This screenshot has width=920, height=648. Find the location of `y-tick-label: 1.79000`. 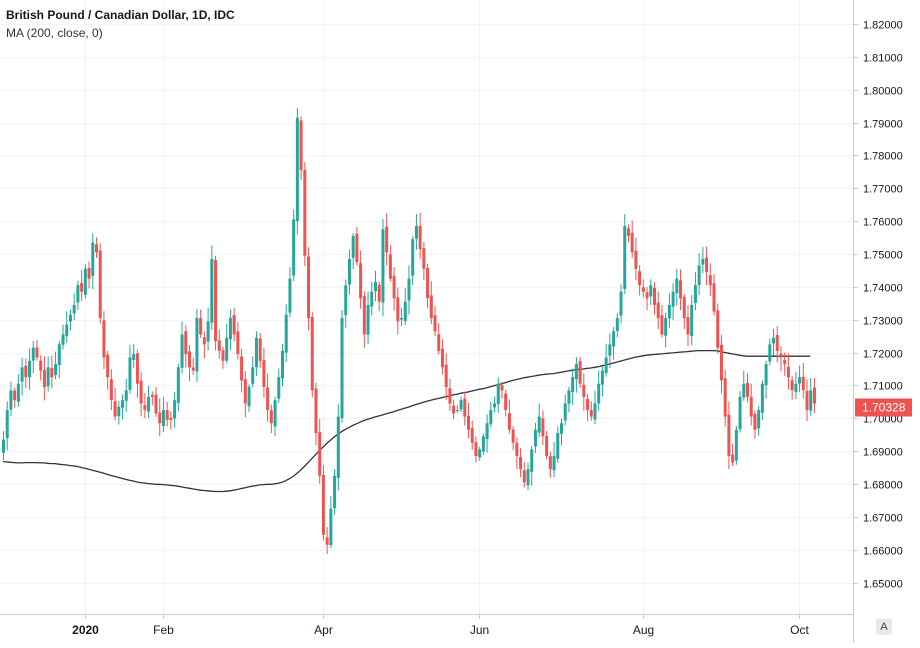

y-tick-label: 1.79000 is located at coordinates (883, 125).